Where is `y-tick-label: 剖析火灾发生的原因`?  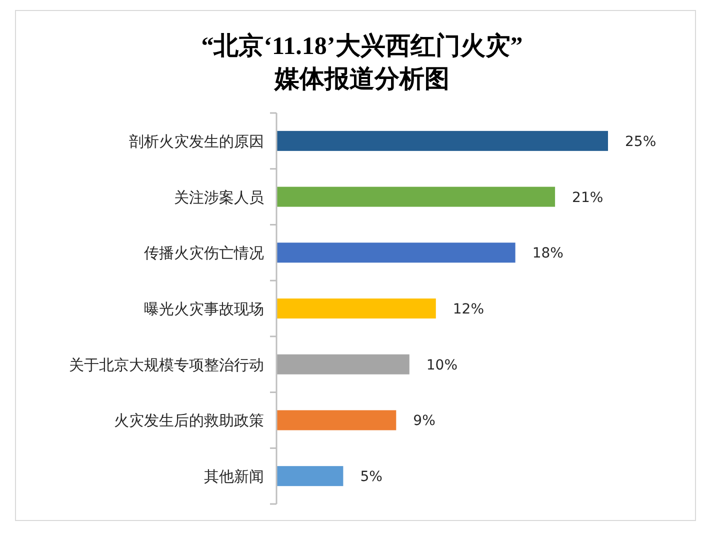
y-tick-label: 剖析火灾发生的原因 is located at coordinates (196, 141).